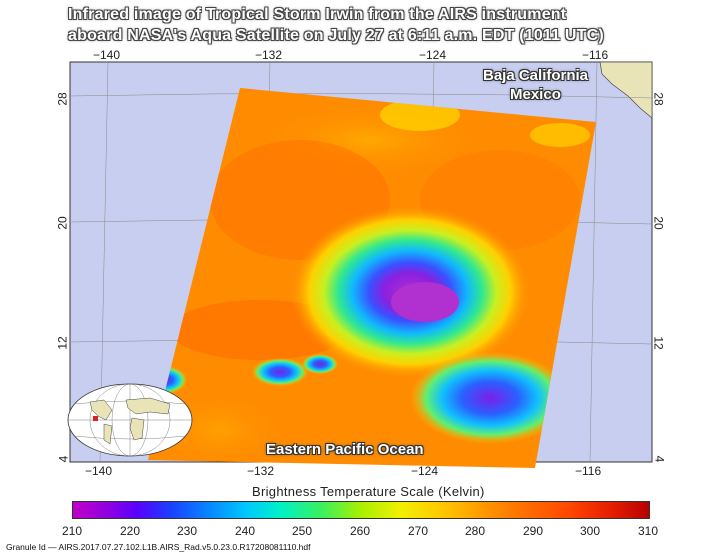  I want to click on lon-tick-bottom-116: −116, so click(588, 471).